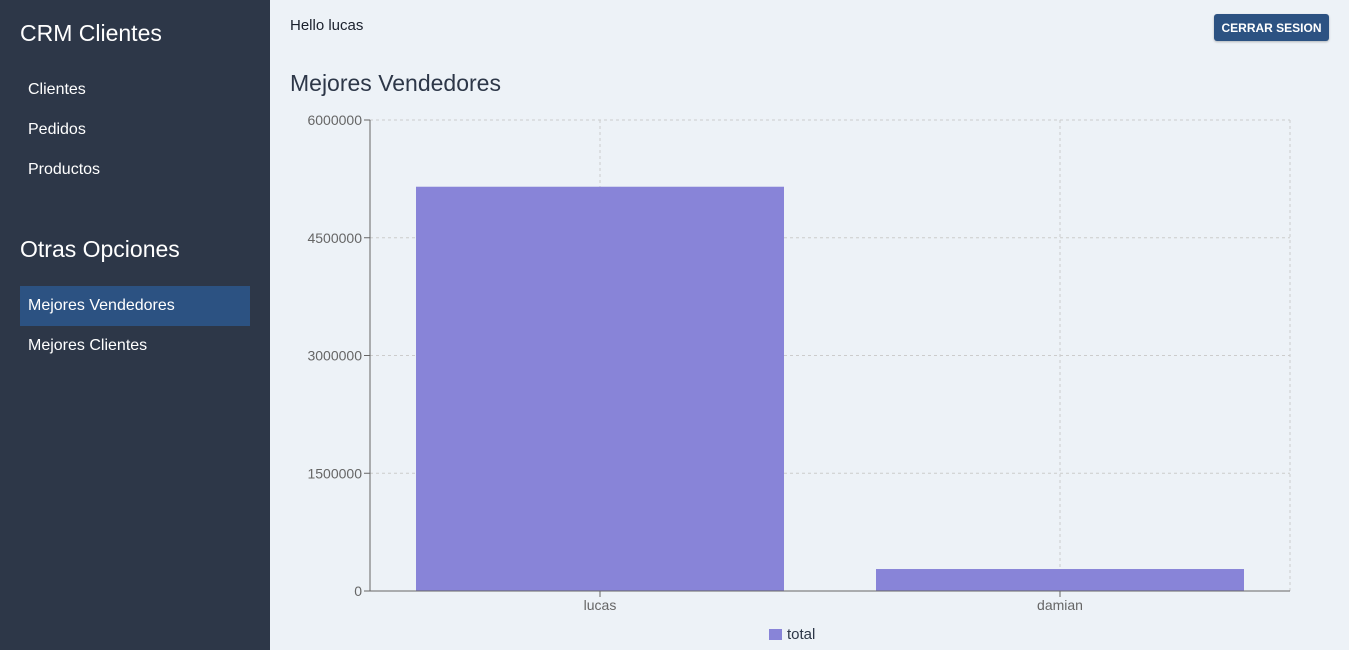  What do you see at coordinates (334, 238) in the screenshot?
I see `y-tick-label: 4500000` at bounding box center [334, 238].